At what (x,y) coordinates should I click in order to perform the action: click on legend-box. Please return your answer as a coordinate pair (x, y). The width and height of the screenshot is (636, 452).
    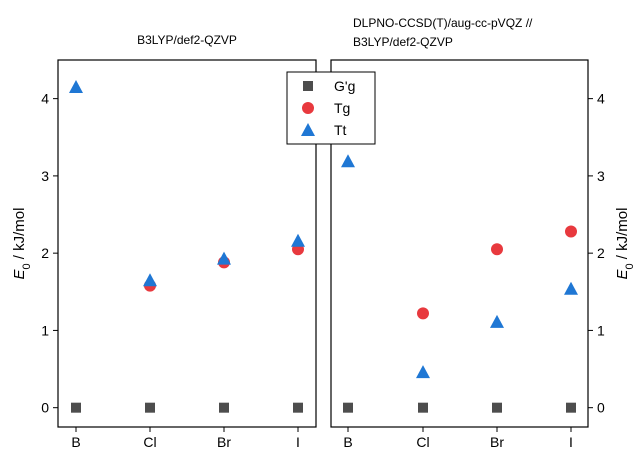
    Looking at the image, I should click on (331, 108).